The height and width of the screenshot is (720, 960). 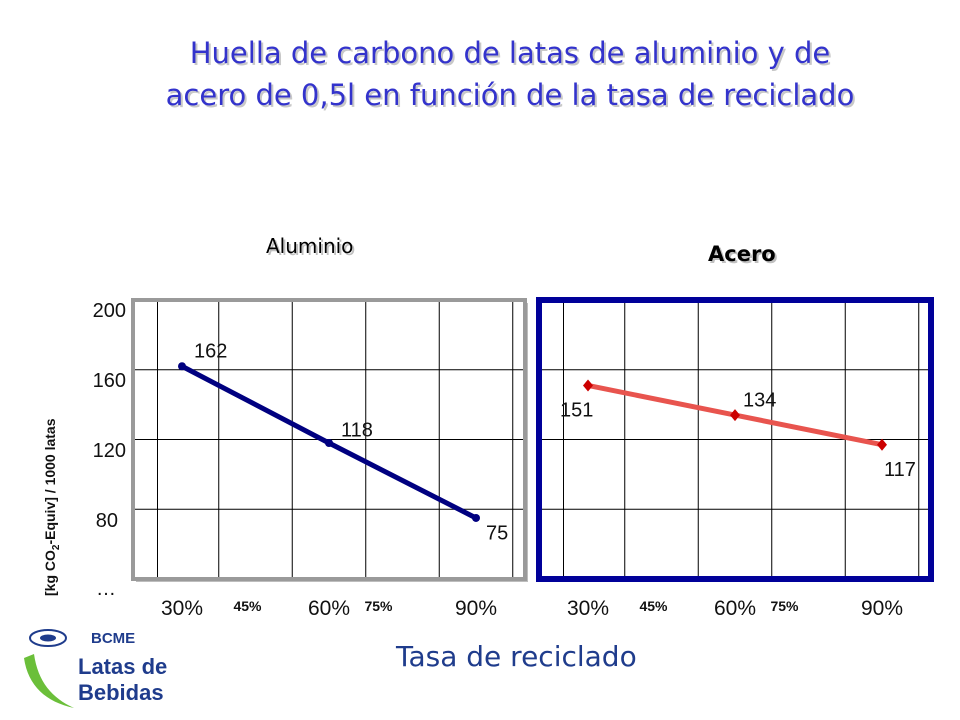 What do you see at coordinates (121, 692) in the screenshot?
I see `logo-line-2: Bebidas` at bounding box center [121, 692].